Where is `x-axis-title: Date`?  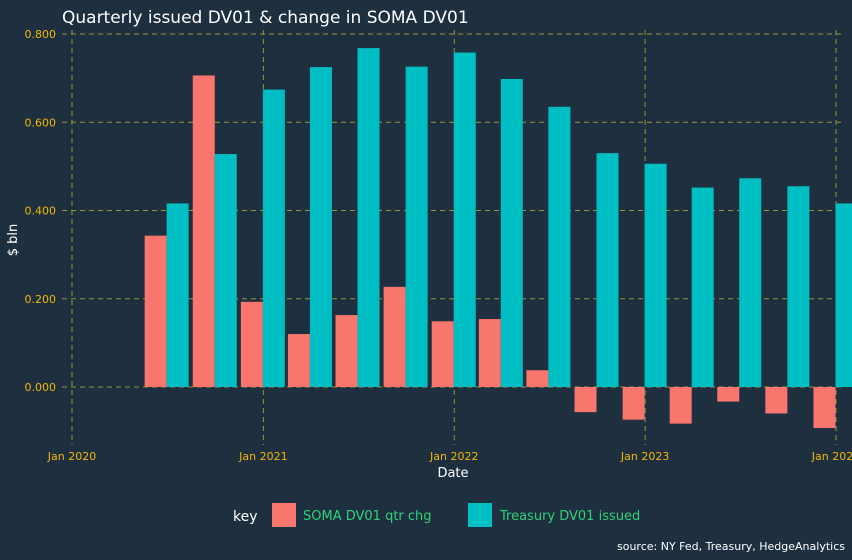 x-axis-title: Date is located at coordinates (452, 473).